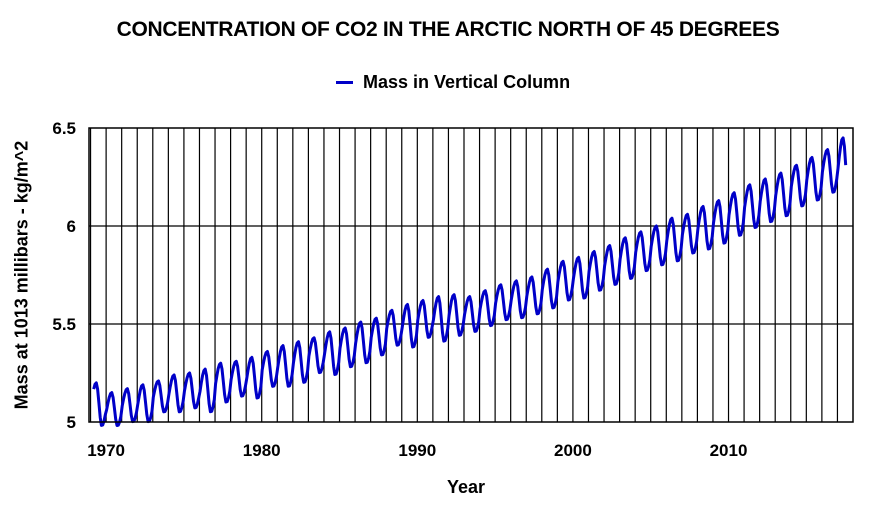 The height and width of the screenshot is (508, 896). I want to click on x-tick-label: 1990, so click(417, 450).